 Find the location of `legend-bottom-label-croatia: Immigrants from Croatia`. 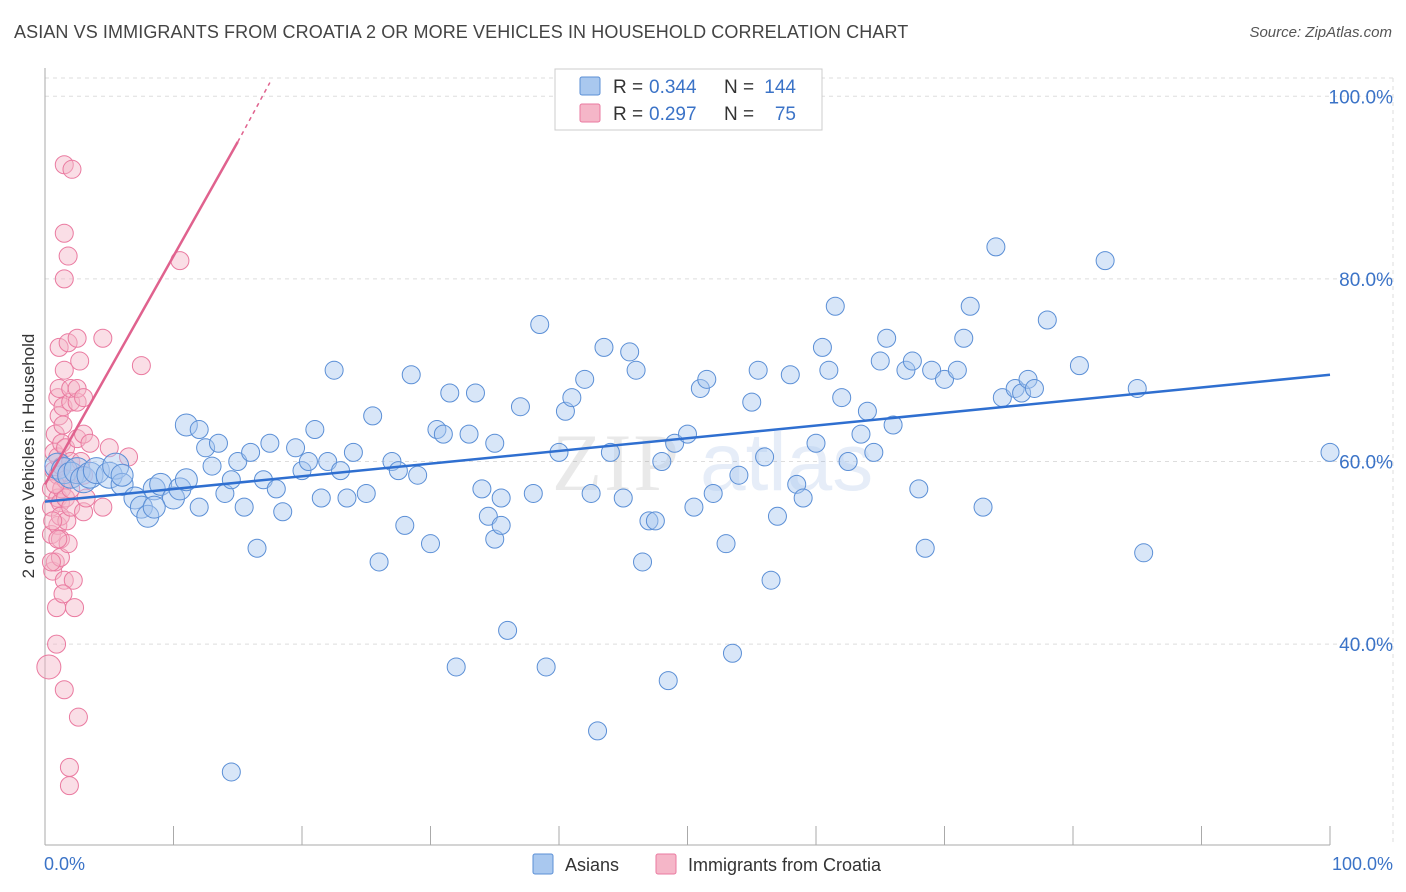

legend-bottom-label-croatia: Immigrants from Croatia is located at coordinates (785, 865).